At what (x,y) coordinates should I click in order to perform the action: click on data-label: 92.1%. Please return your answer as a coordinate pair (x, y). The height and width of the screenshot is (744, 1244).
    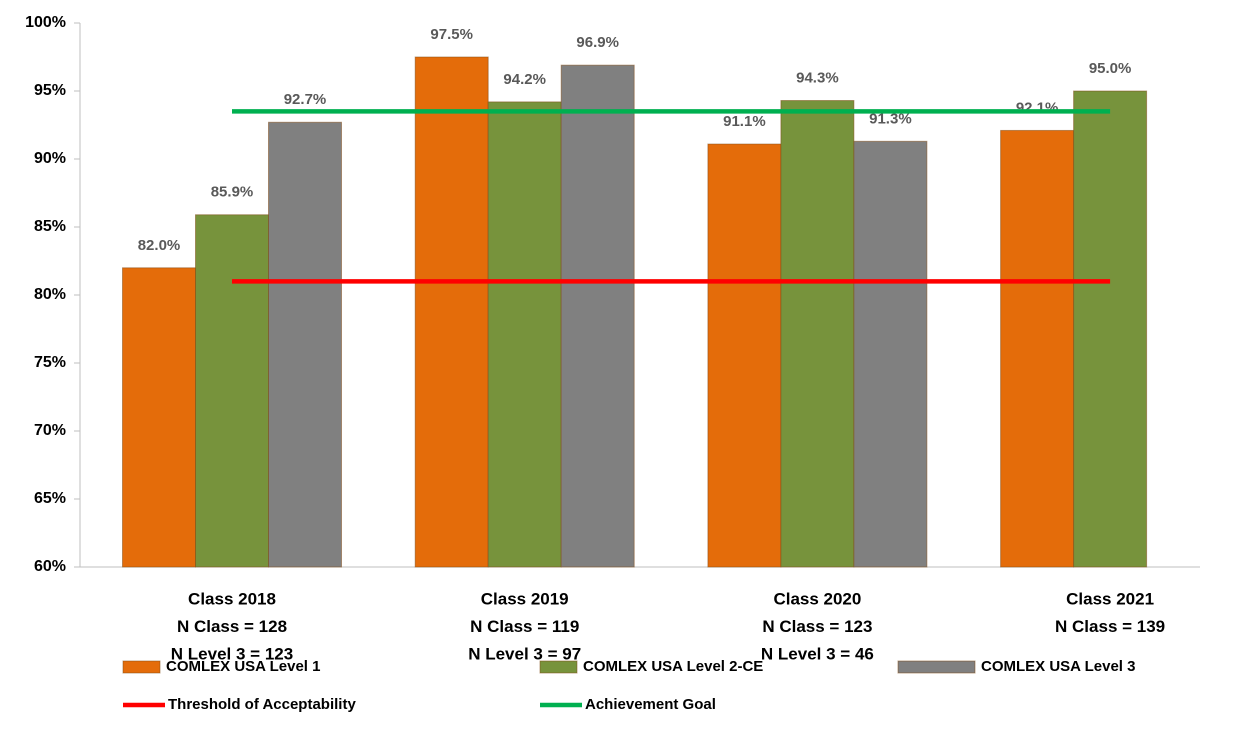
    Looking at the image, I should click on (1037, 107).